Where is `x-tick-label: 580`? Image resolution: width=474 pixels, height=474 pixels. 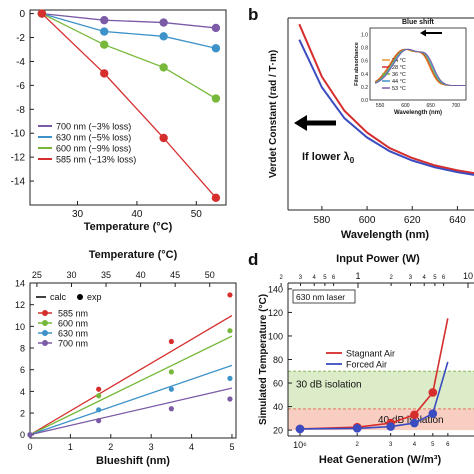
x-tick-label: 580 is located at coordinates (322, 220).